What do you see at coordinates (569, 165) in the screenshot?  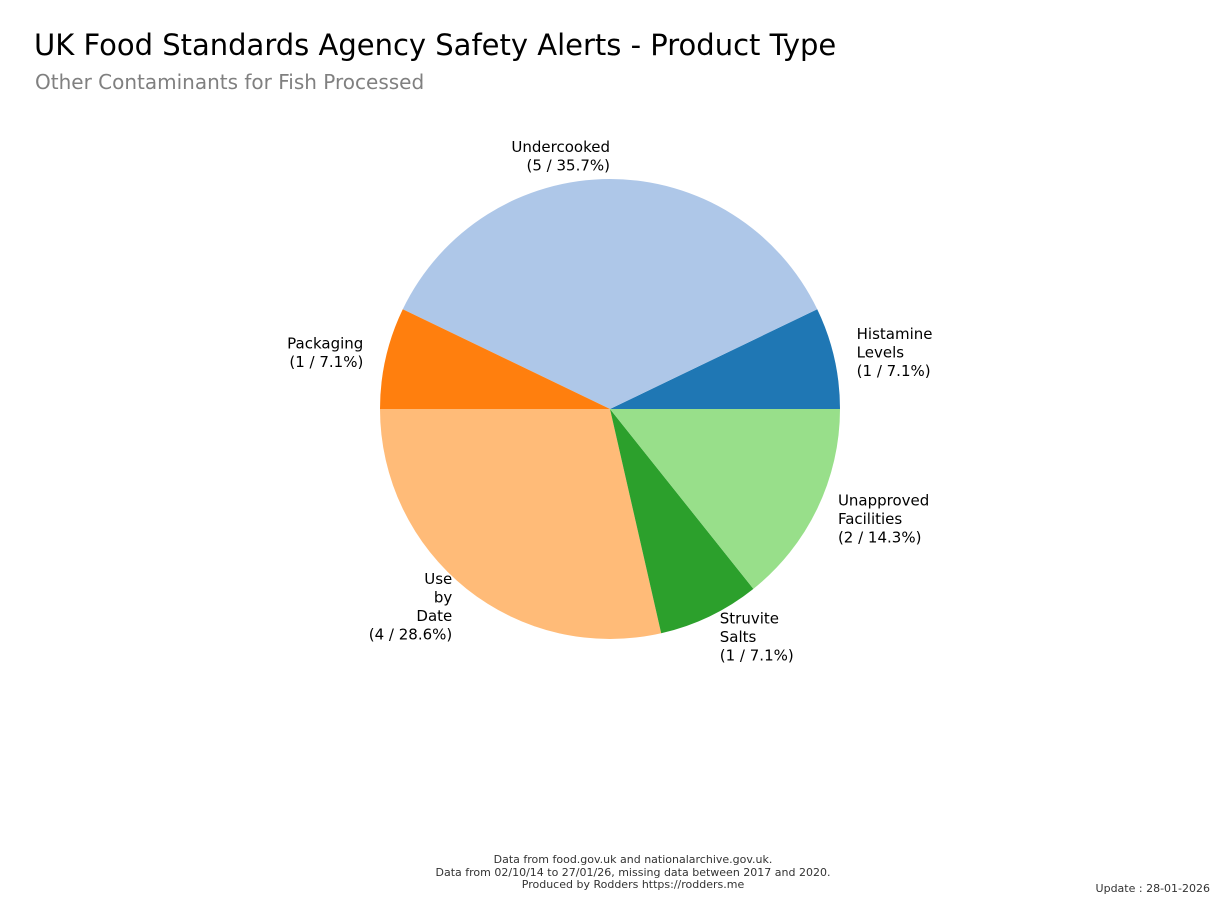 I see `slice-label-line: (5 / 35.7%)` at bounding box center [569, 165].